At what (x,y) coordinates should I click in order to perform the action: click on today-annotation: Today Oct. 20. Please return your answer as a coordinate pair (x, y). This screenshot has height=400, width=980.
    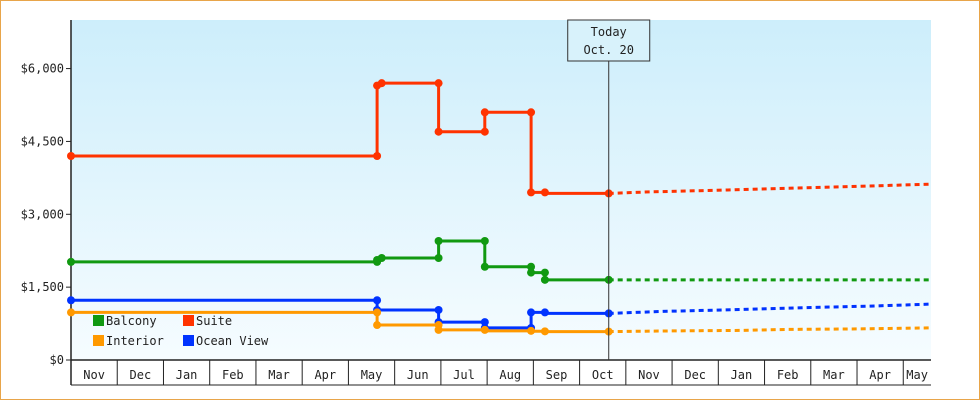
    Looking at the image, I should click on (609, 189).